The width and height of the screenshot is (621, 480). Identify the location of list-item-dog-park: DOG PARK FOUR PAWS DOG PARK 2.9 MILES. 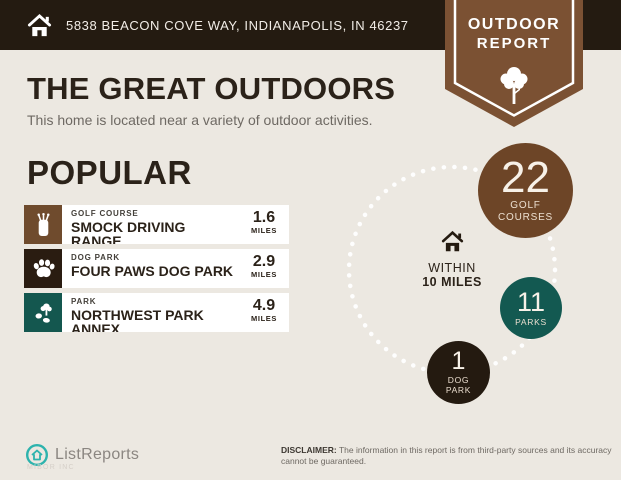
(156, 268).